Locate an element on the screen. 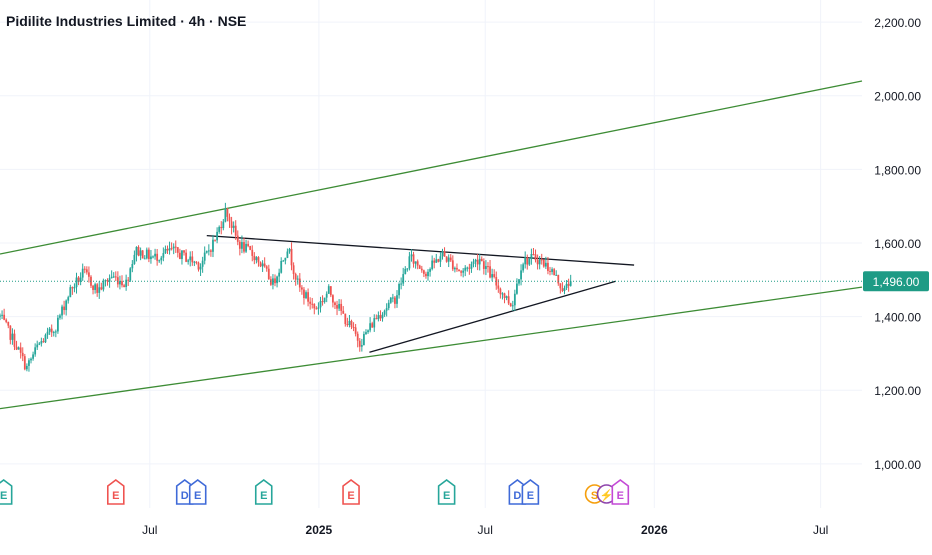 The width and height of the screenshot is (932, 555). event-label: S is located at coordinates (594, 496).